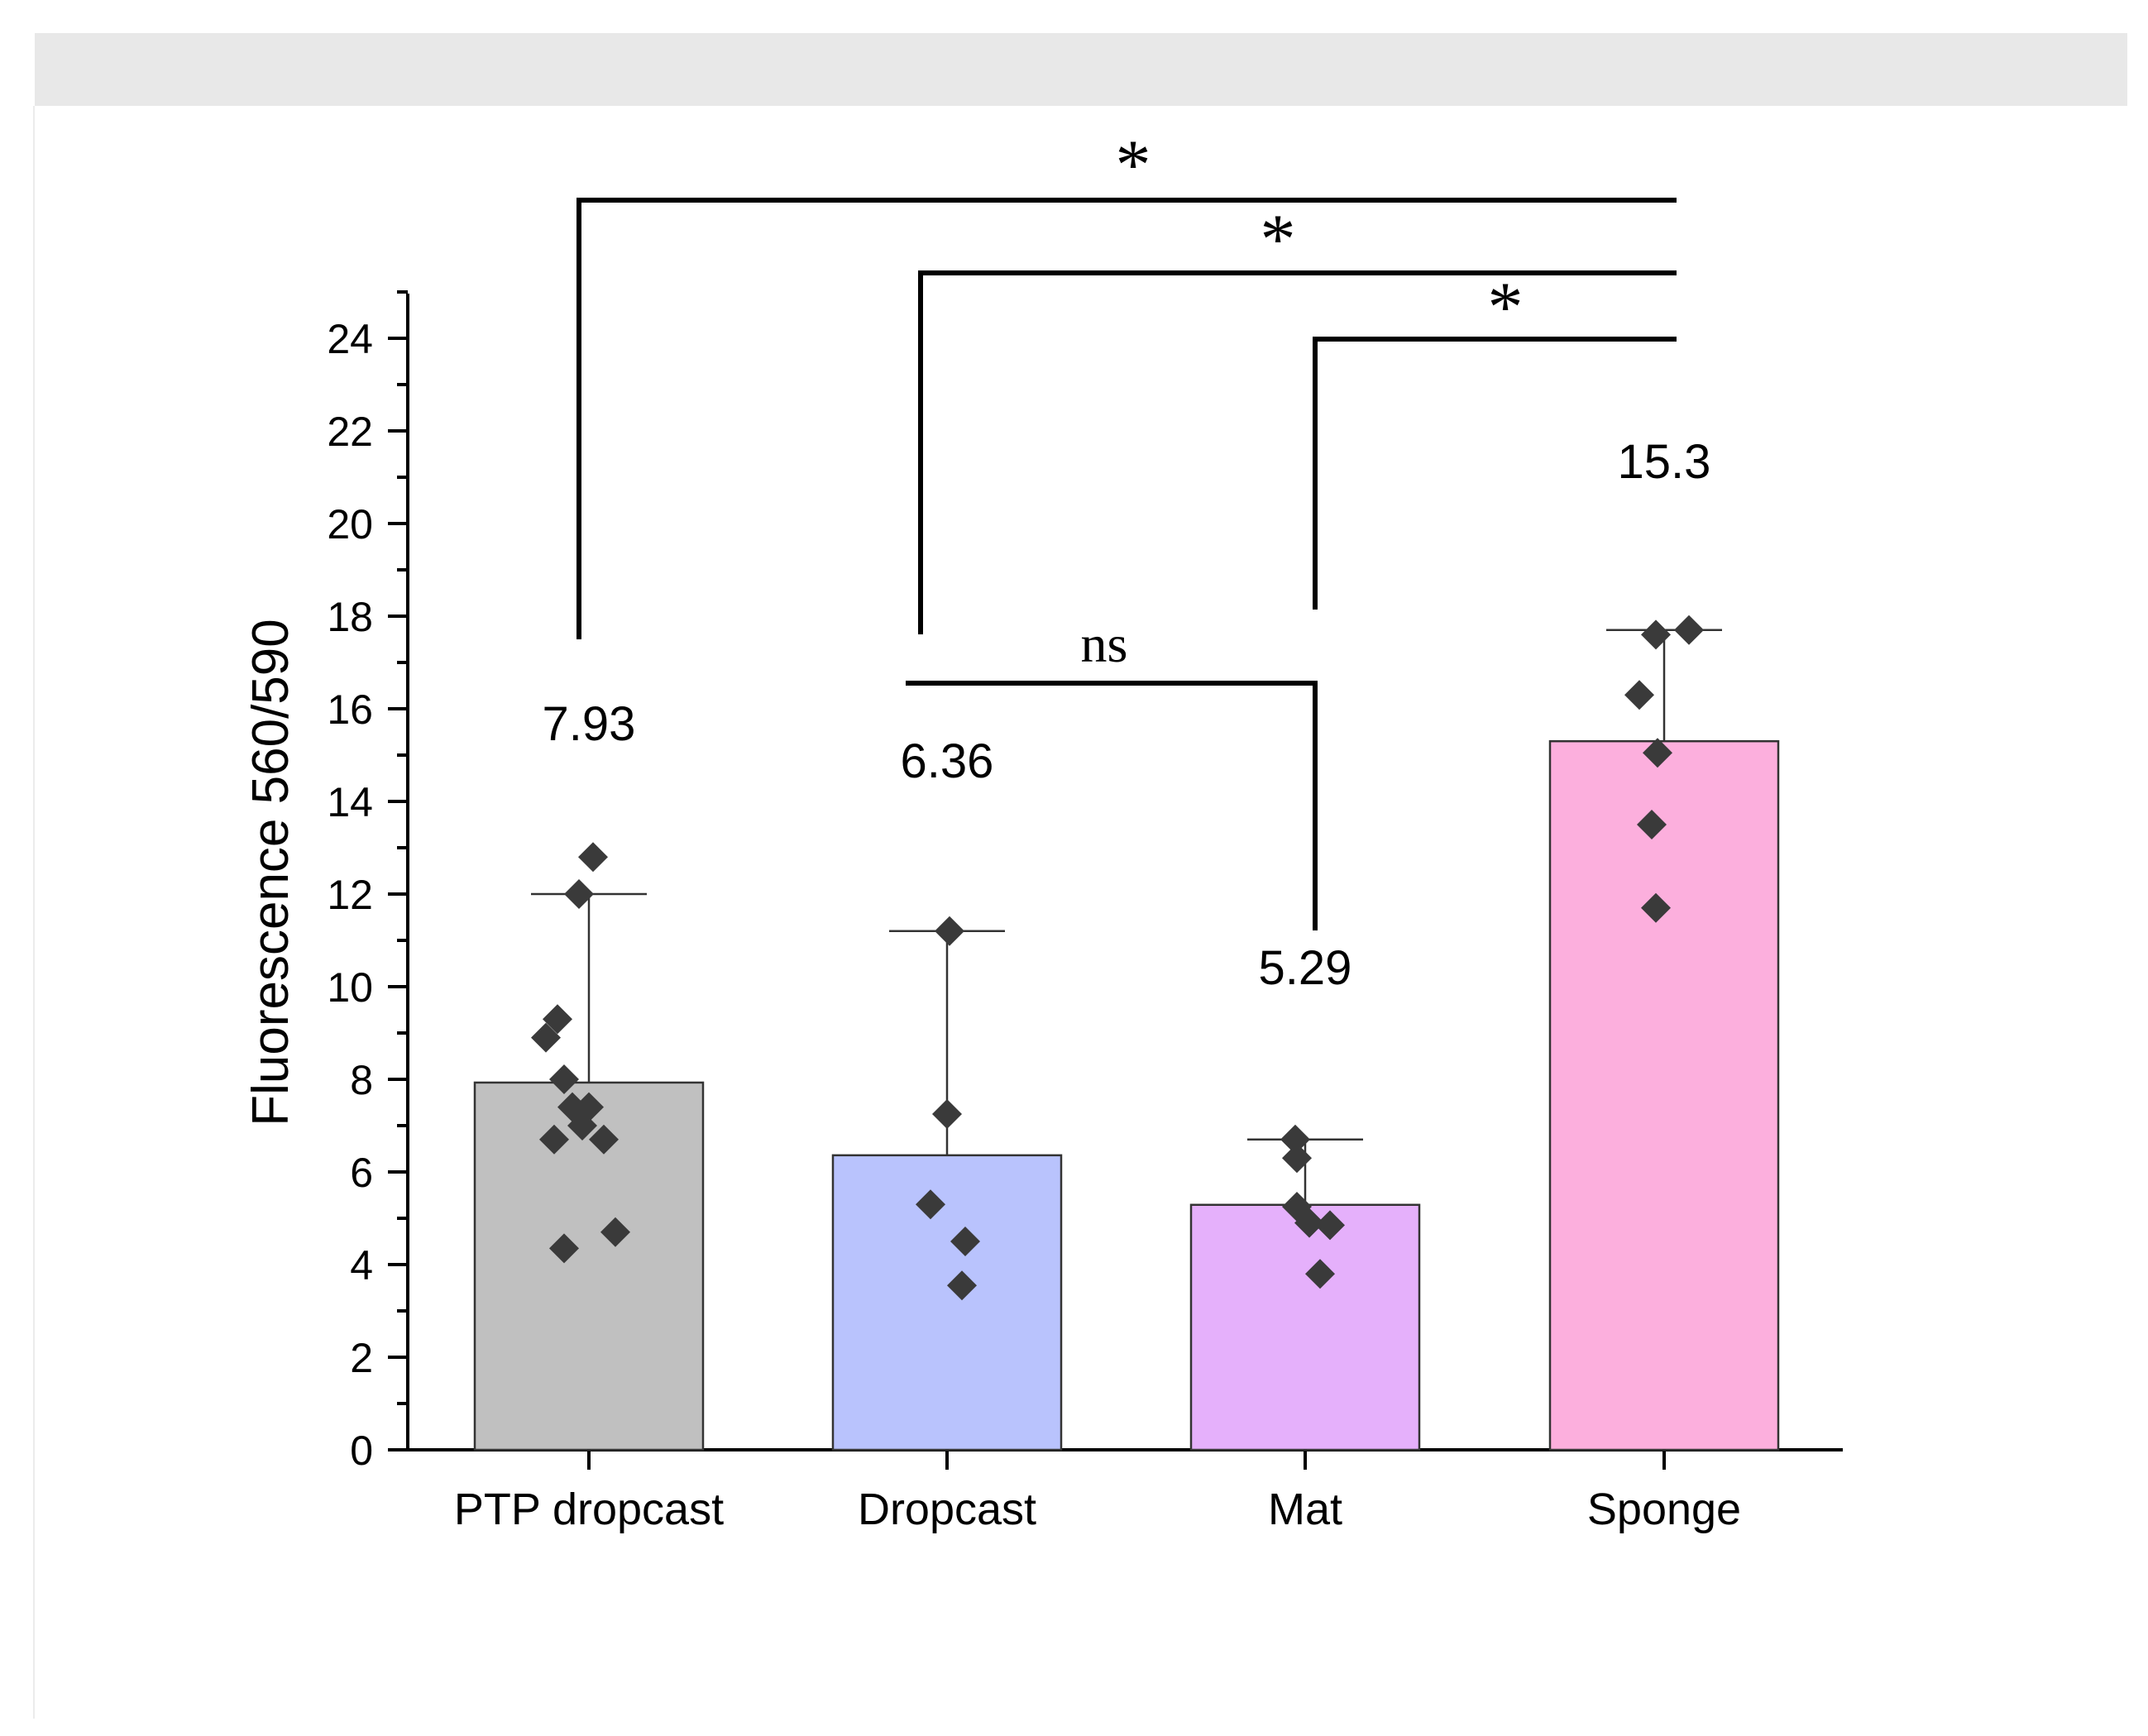 The image size is (2148, 1736). Describe the element at coordinates (270, 872) in the screenshot. I see `y-axis-title: Fluorescence 560/590` at that location.